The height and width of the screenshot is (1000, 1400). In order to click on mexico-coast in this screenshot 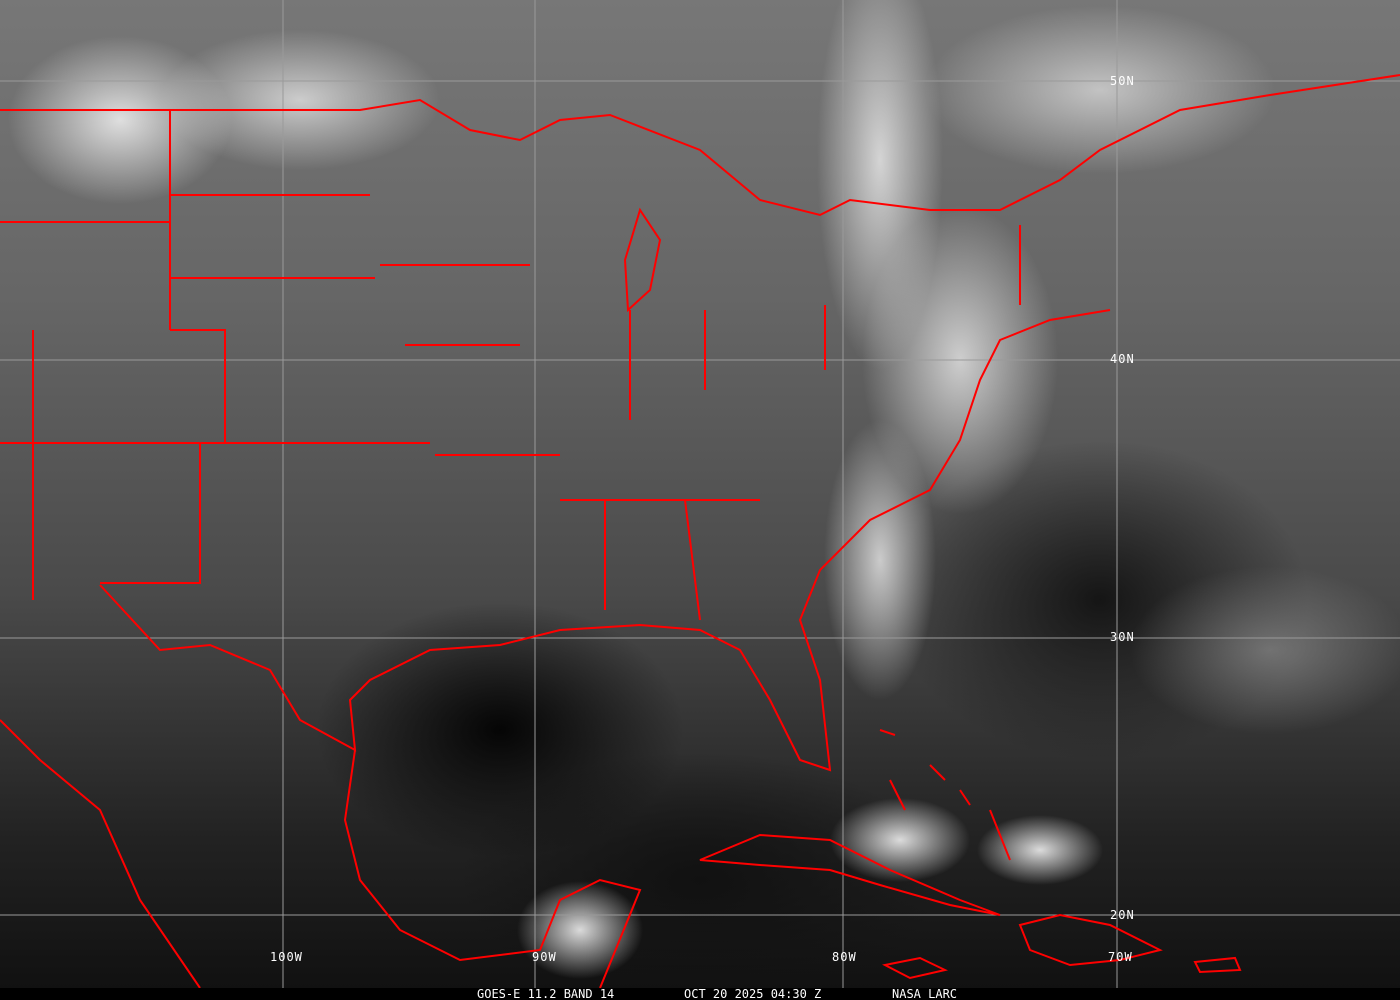, I will do `click(321, 853)`.